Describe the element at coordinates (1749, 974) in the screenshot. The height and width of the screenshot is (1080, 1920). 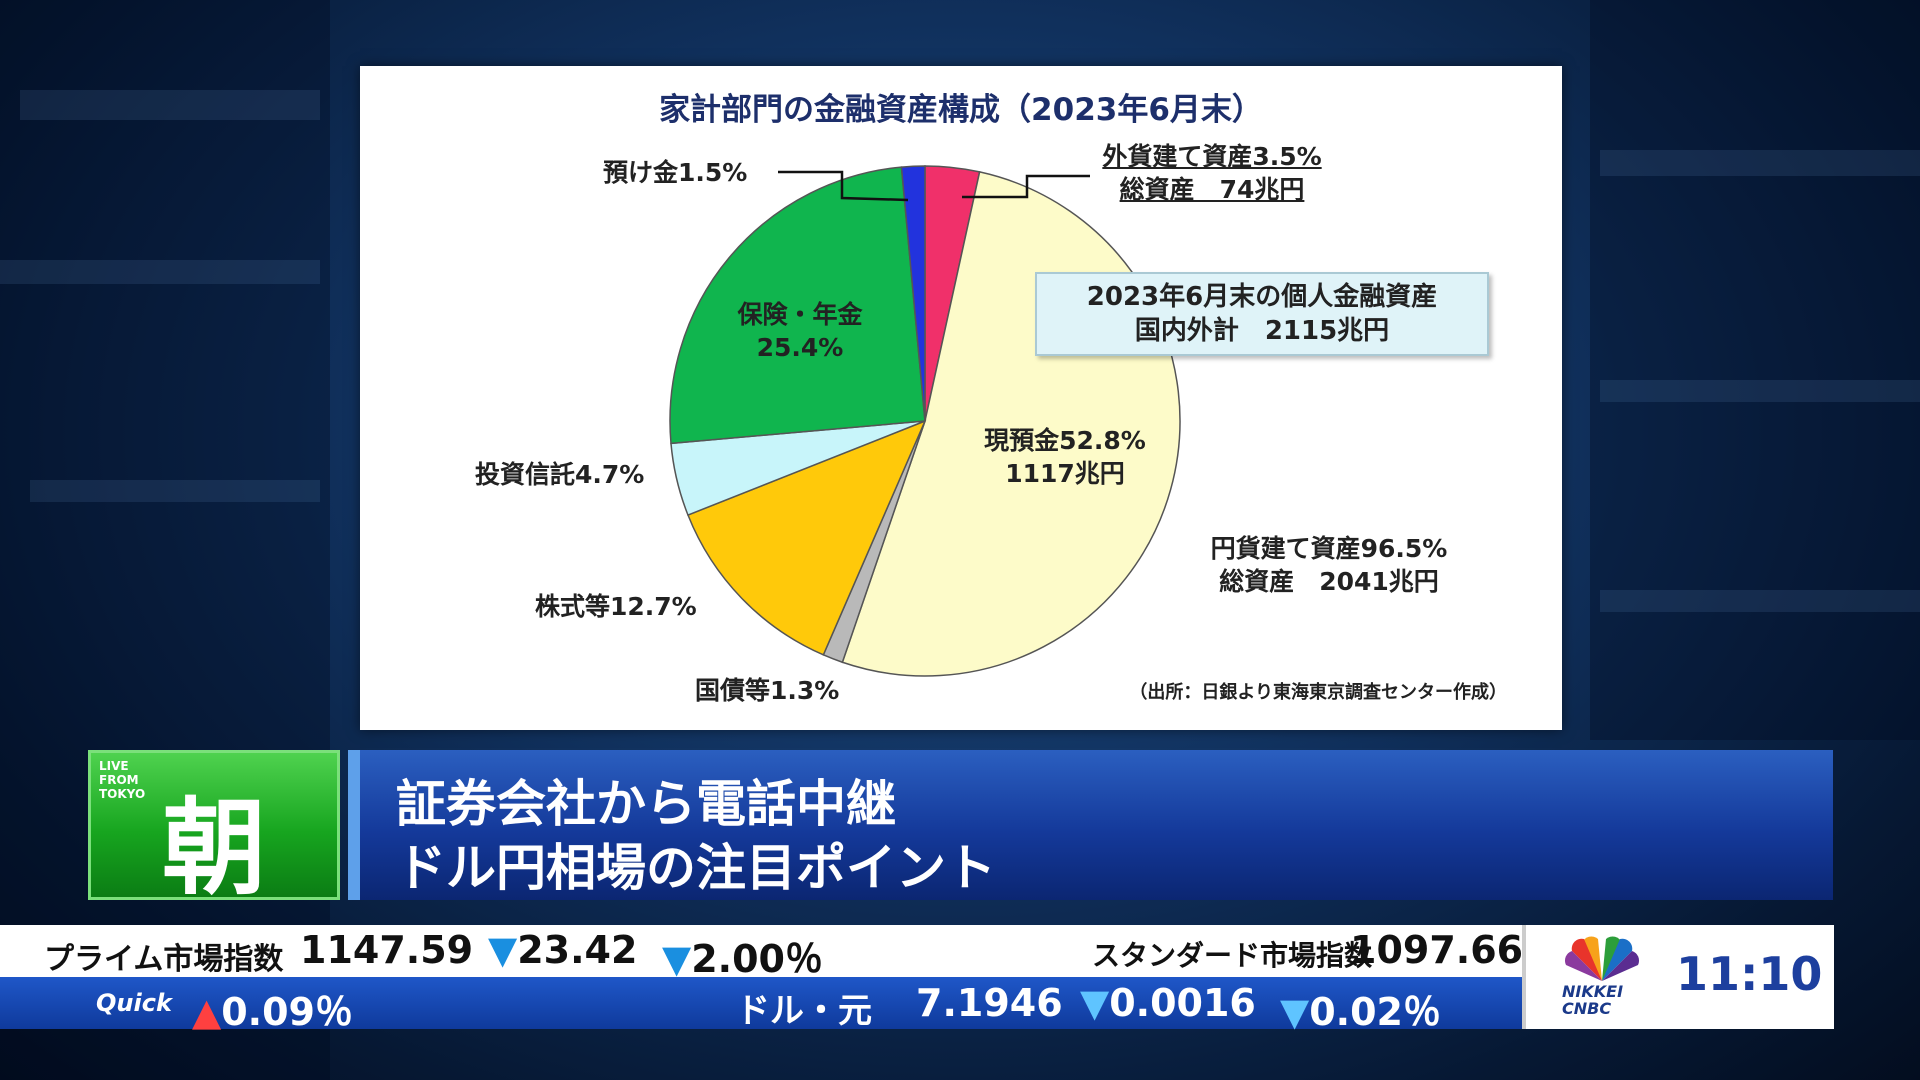
I see `clock: 11:10` at that location.